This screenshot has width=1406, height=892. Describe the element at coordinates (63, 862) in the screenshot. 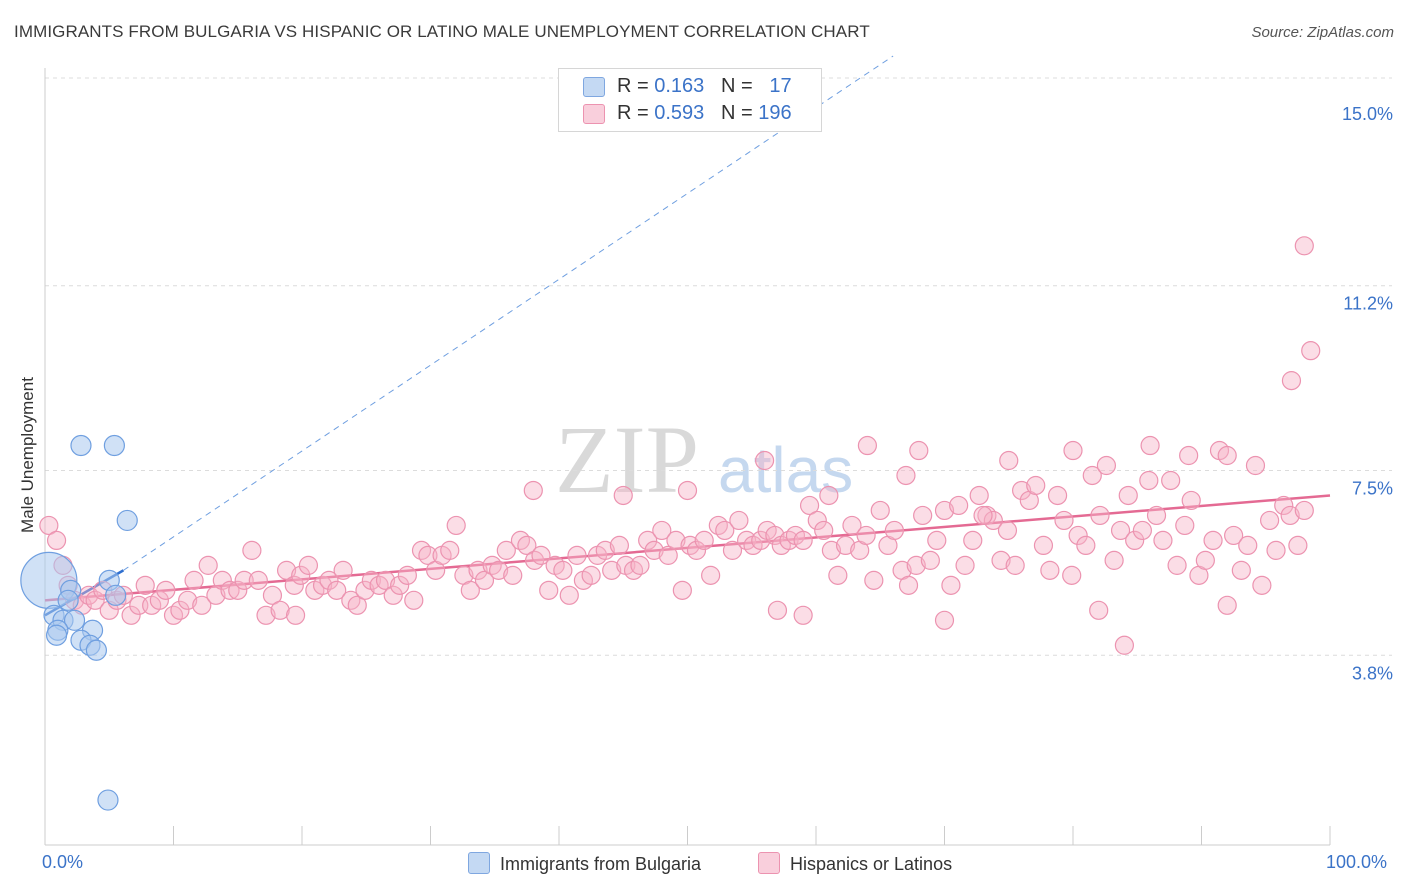

I see `x-tick-label-min: 0.0%` at that location.